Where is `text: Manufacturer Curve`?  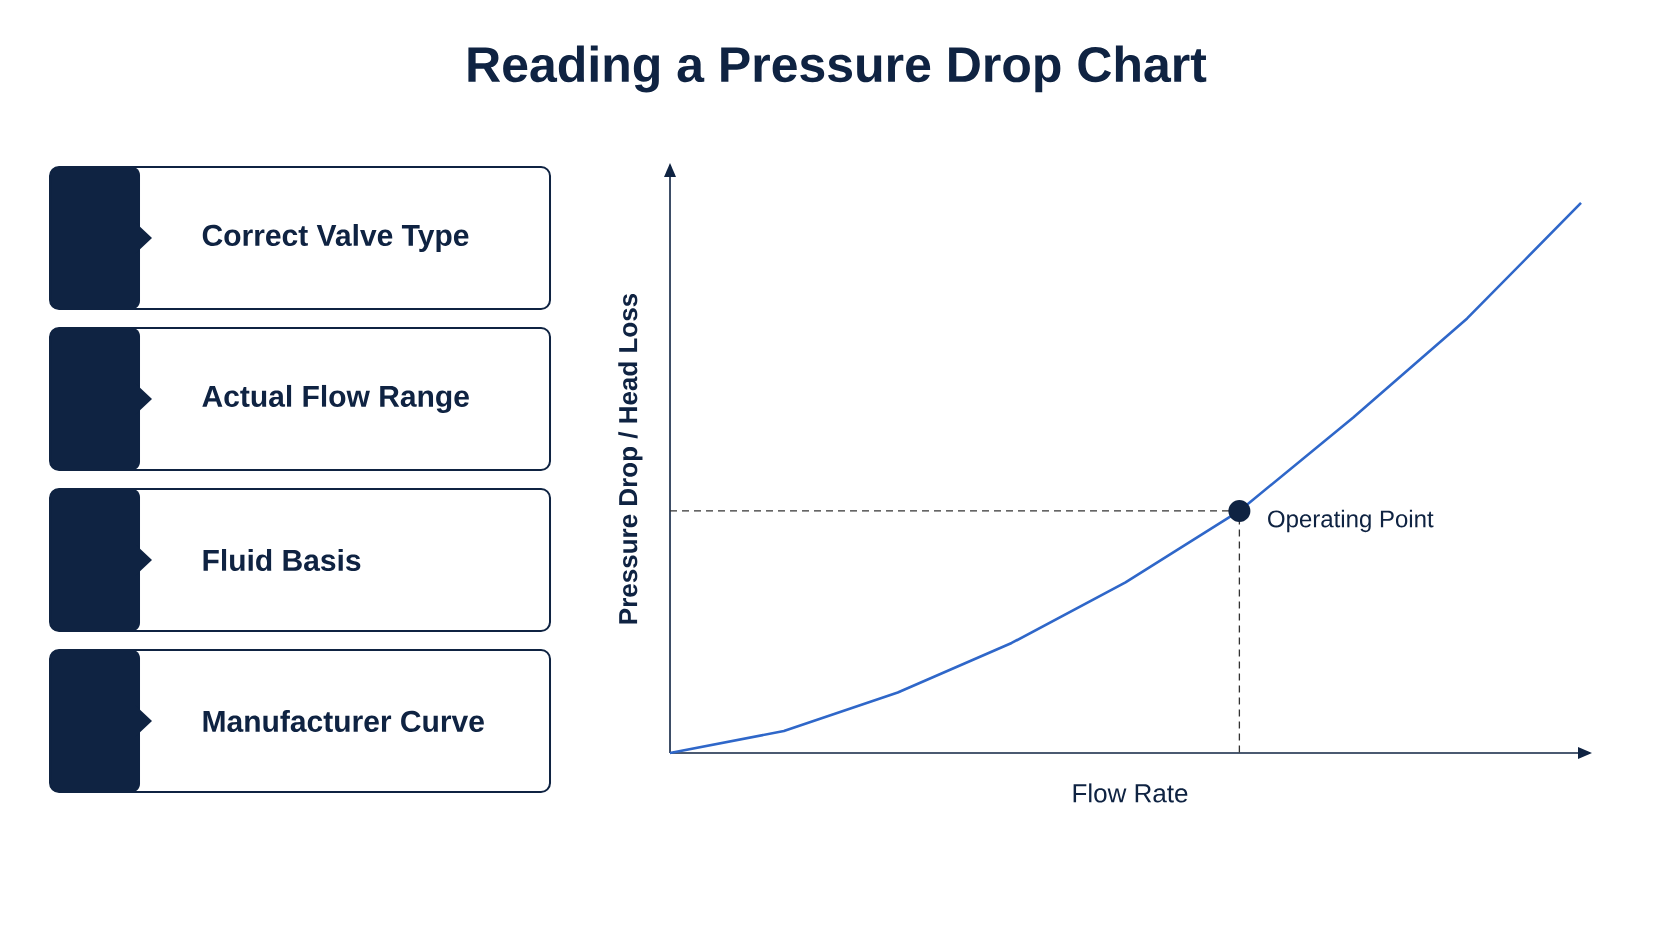 text: Manufacturer Curve is located at coordinates (343, 721).